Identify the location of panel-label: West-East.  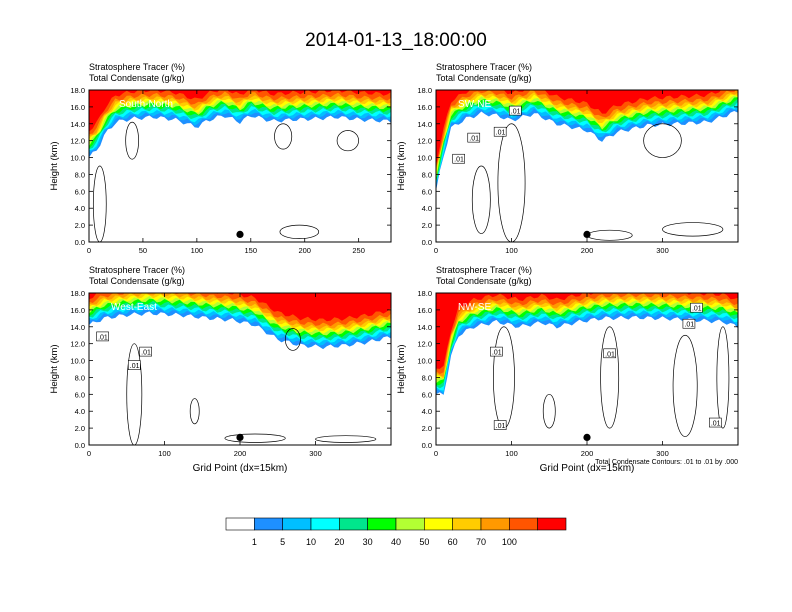
(134, 307).